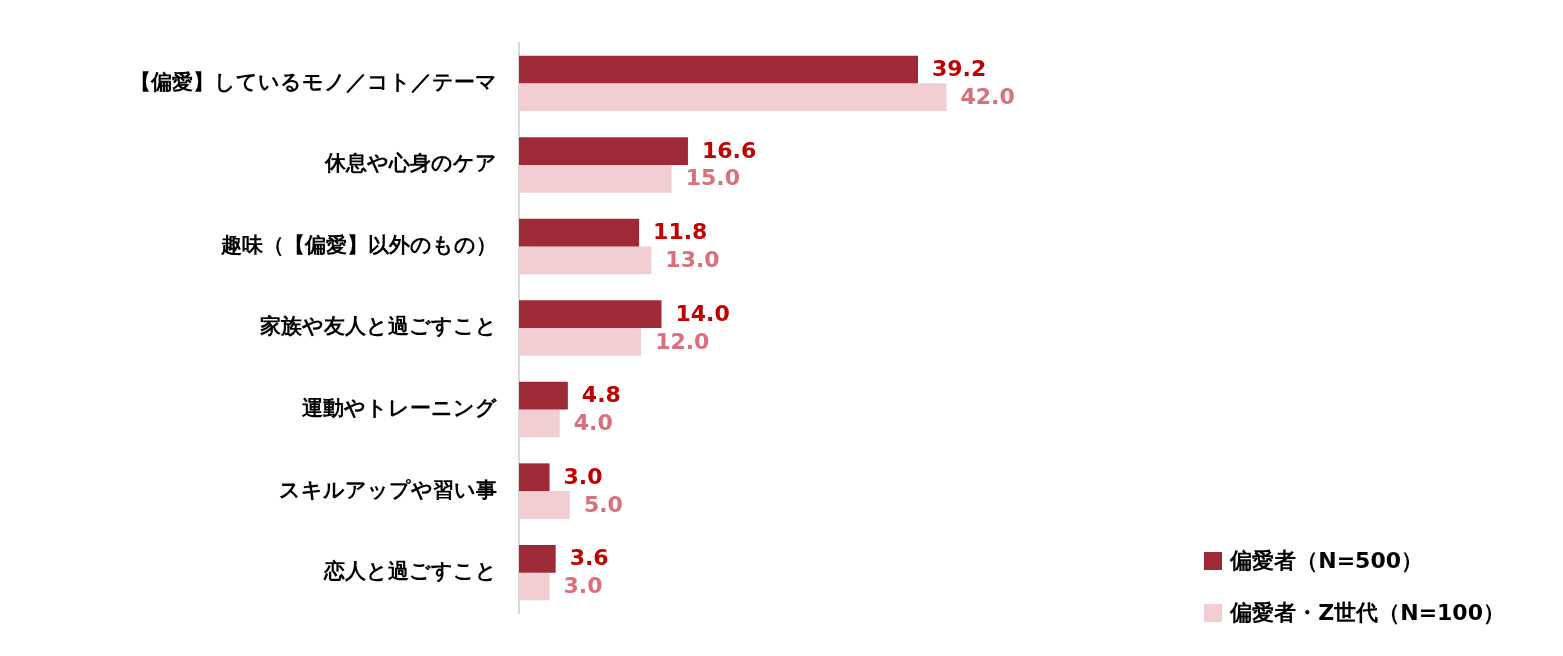 The width and height of the screenshot is (1563, 656). What do you see at coordinates (603, 504) in the screenshot?
I see `data-label: 5.0` at bounding box center [603, 504].